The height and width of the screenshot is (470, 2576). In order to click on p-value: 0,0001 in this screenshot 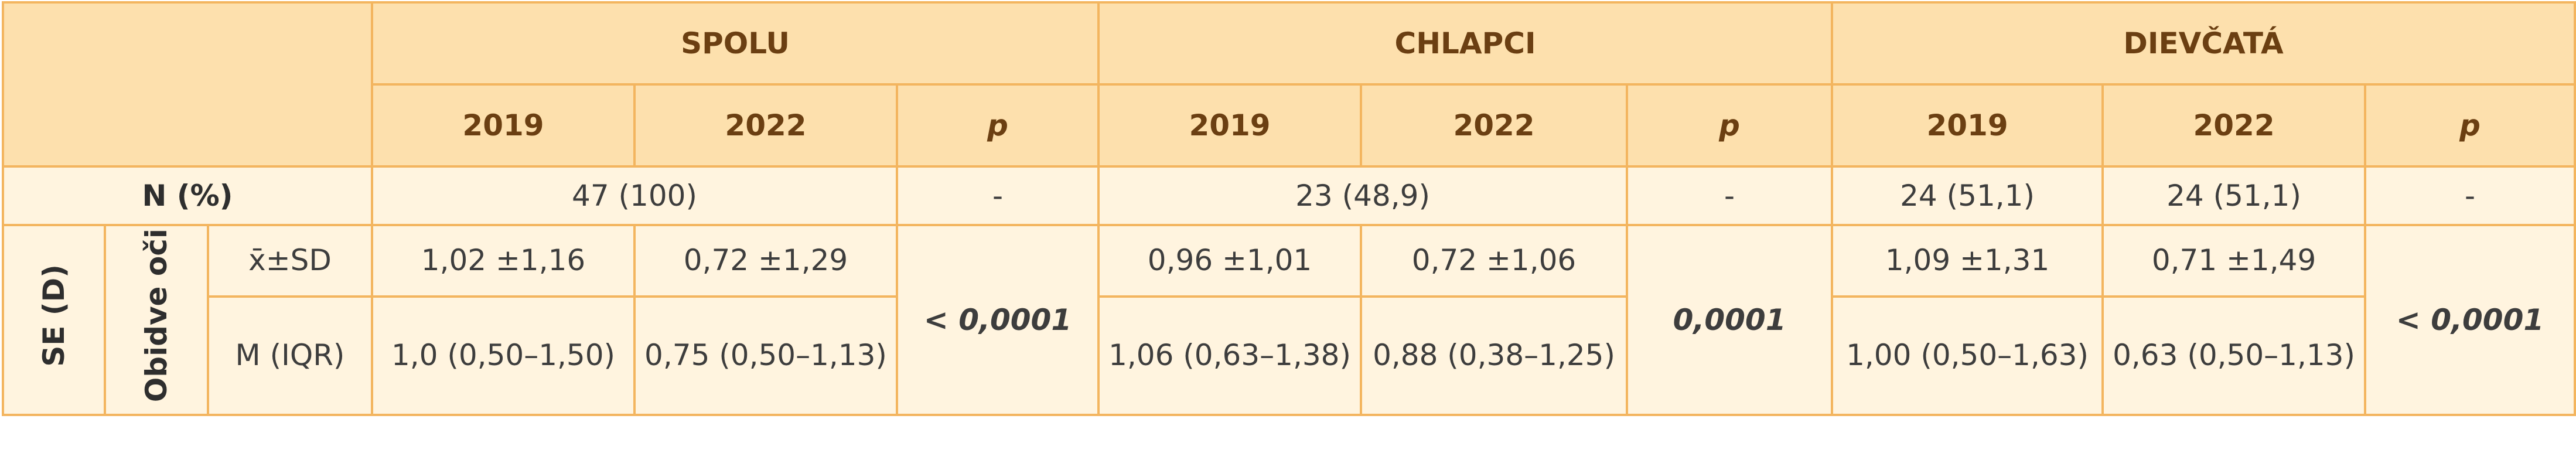, I will do `click(1730, 320)`.